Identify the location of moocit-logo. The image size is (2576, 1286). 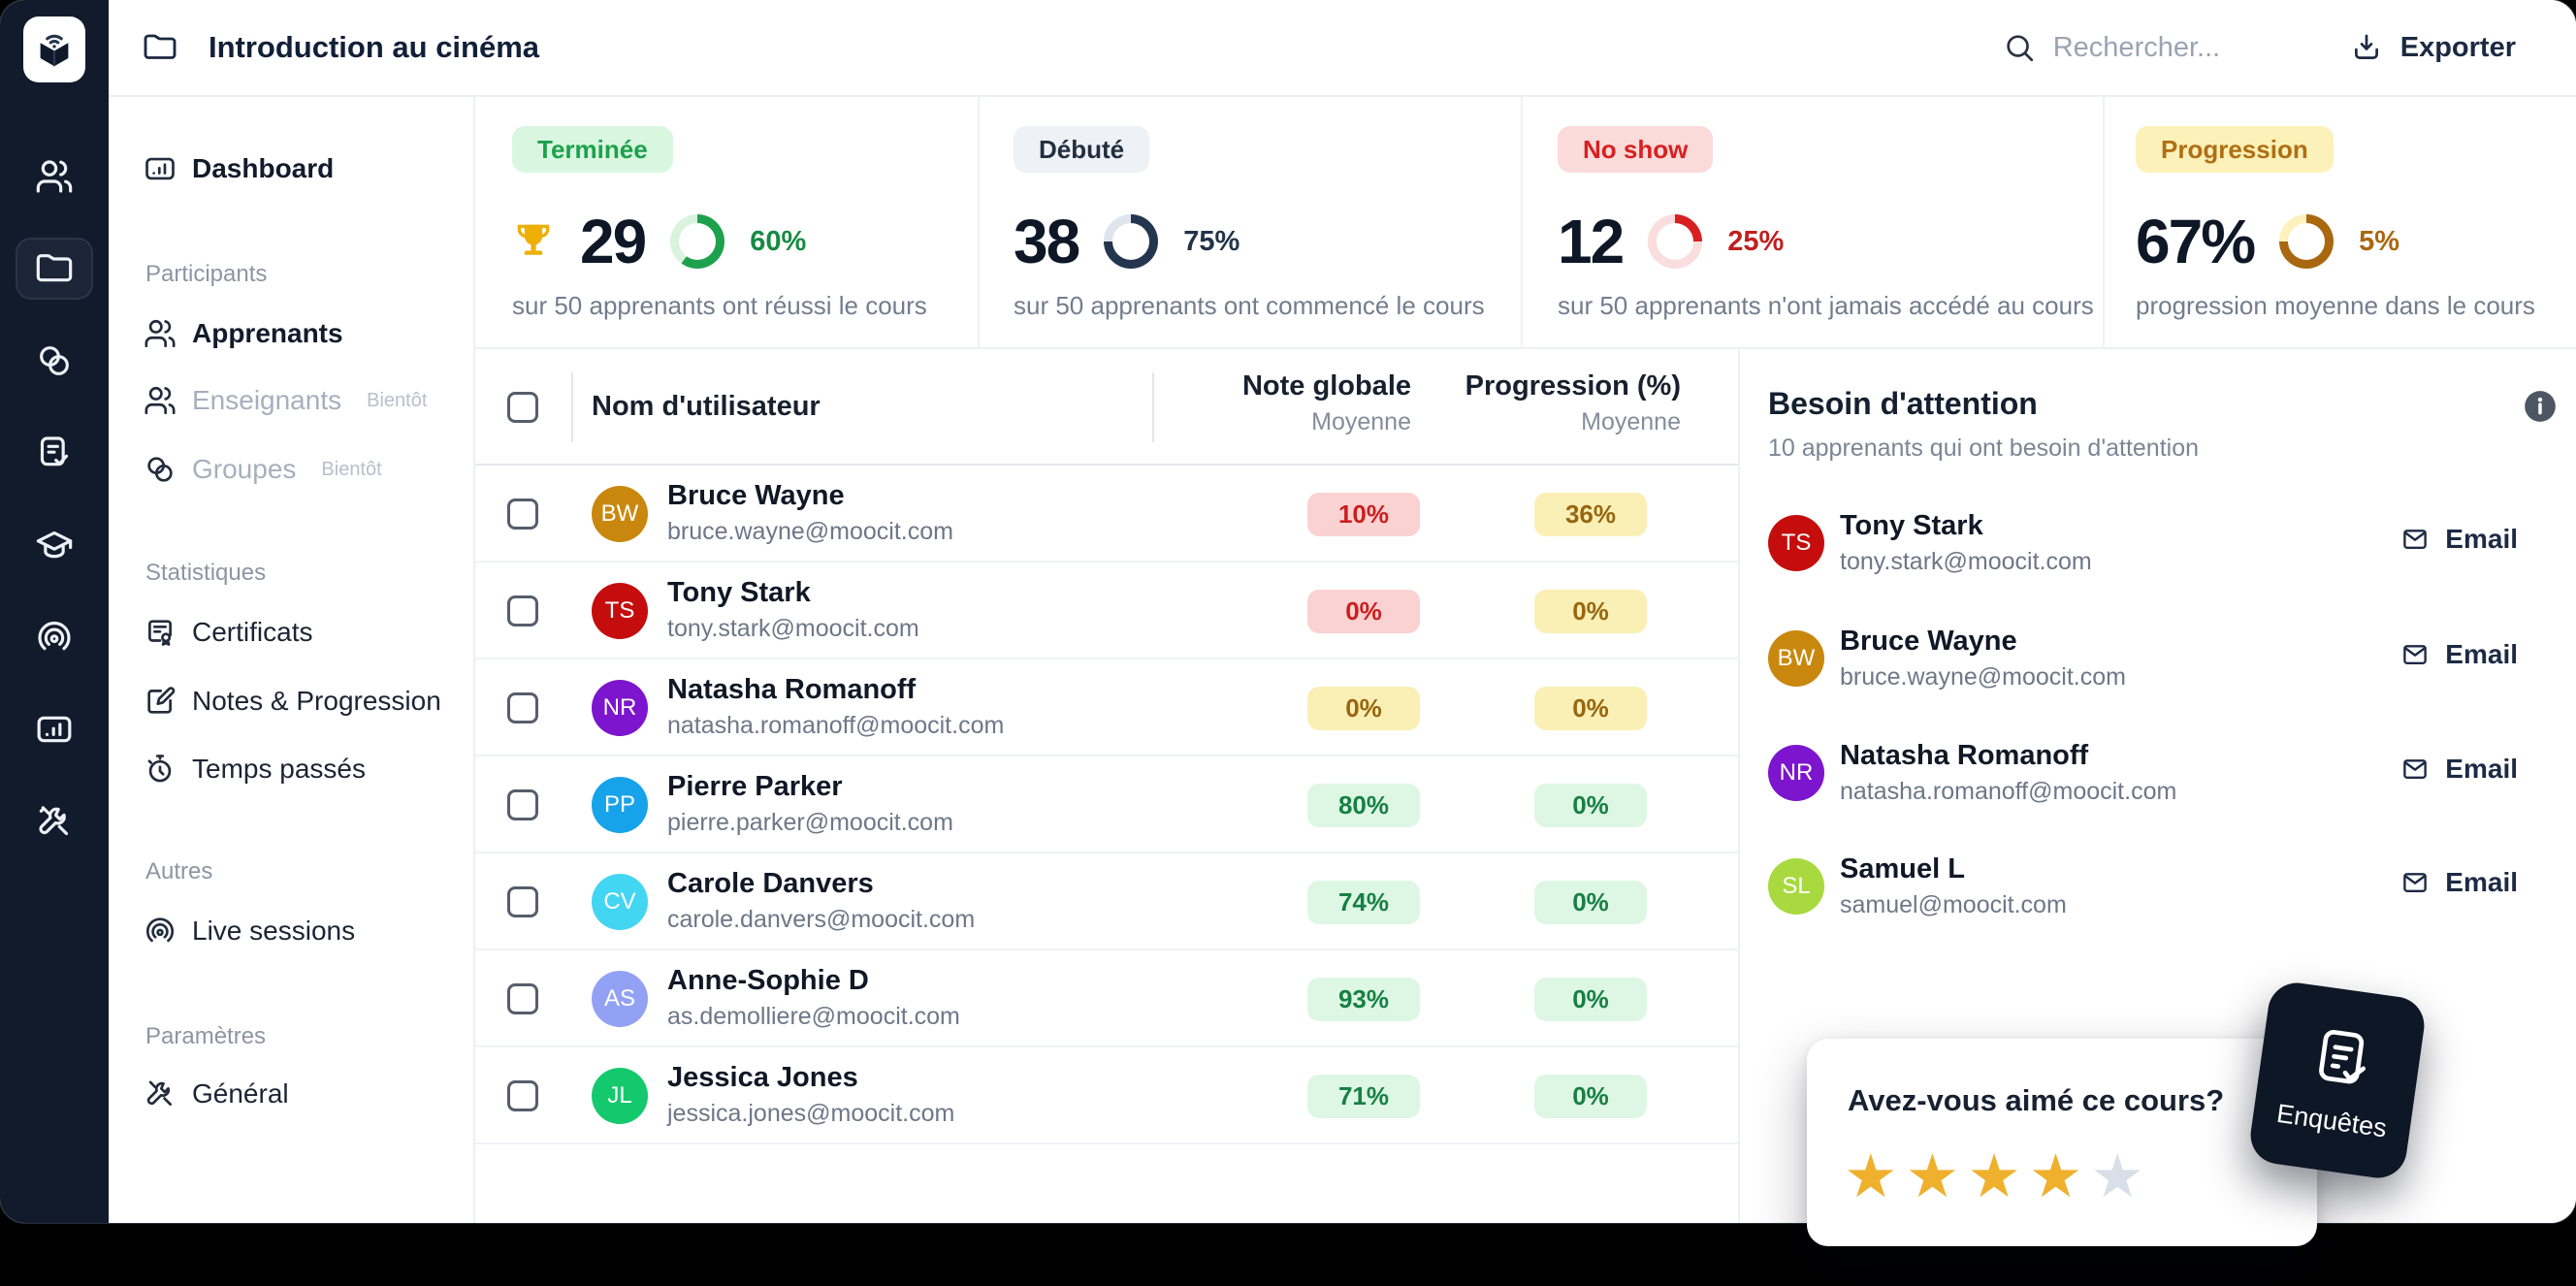
(54, 49).